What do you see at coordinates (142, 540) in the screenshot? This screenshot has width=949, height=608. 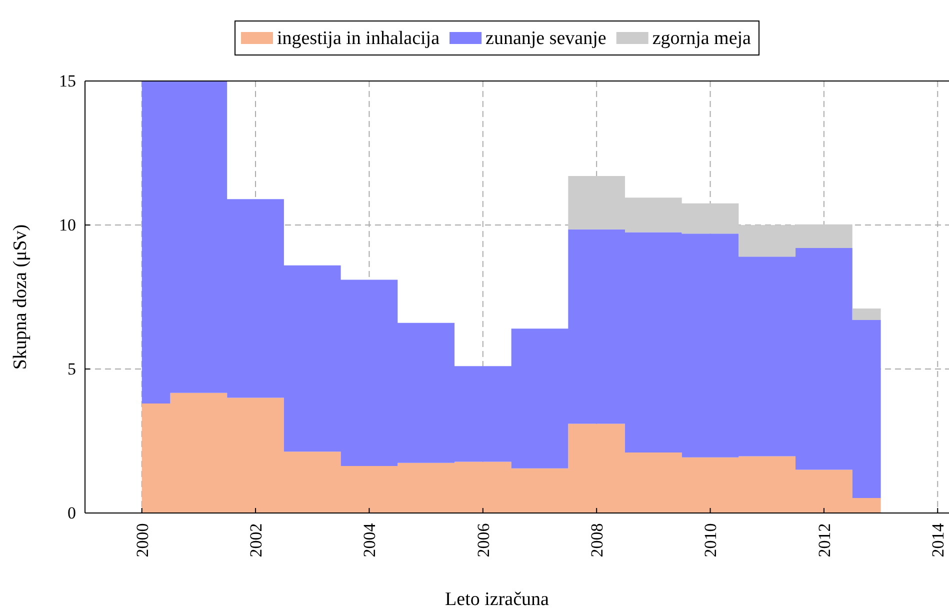 I see `x-tick-label: 2000` at bounding box center [142, 540].